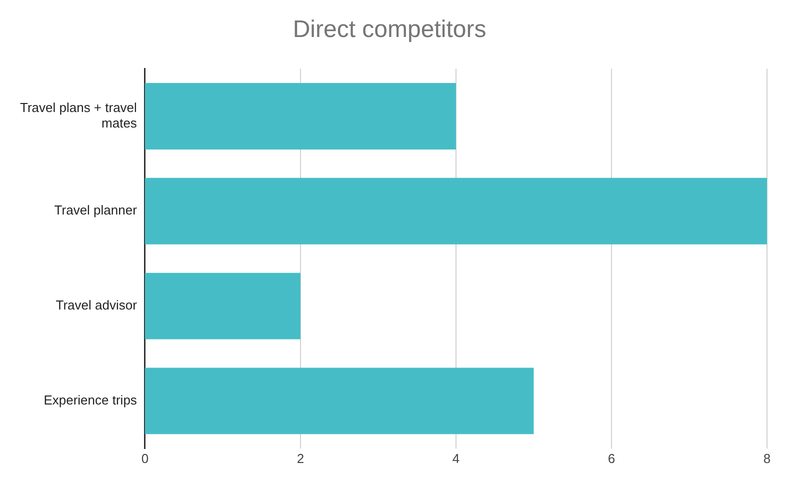 This screenshot has width=785, height=480. What do you see at coordinates (145, 458) in the screenshot?
I see `x-tick-label: 0` at bounding box center [145, 458].